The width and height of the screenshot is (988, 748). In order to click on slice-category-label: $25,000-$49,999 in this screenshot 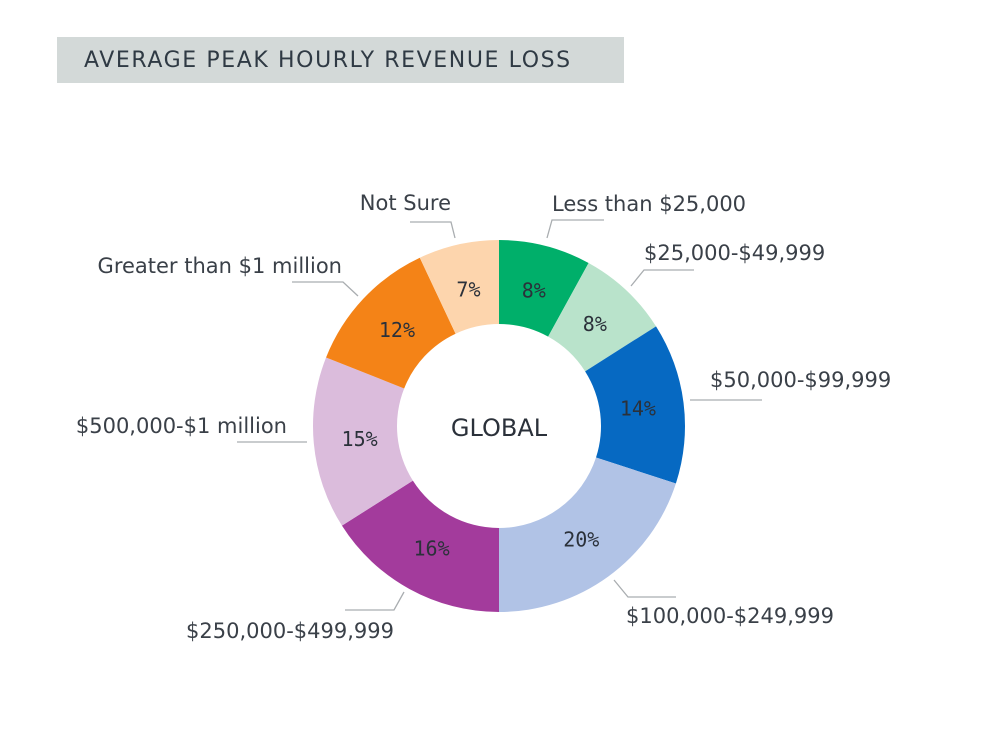, I will do `click(734, 253)`.